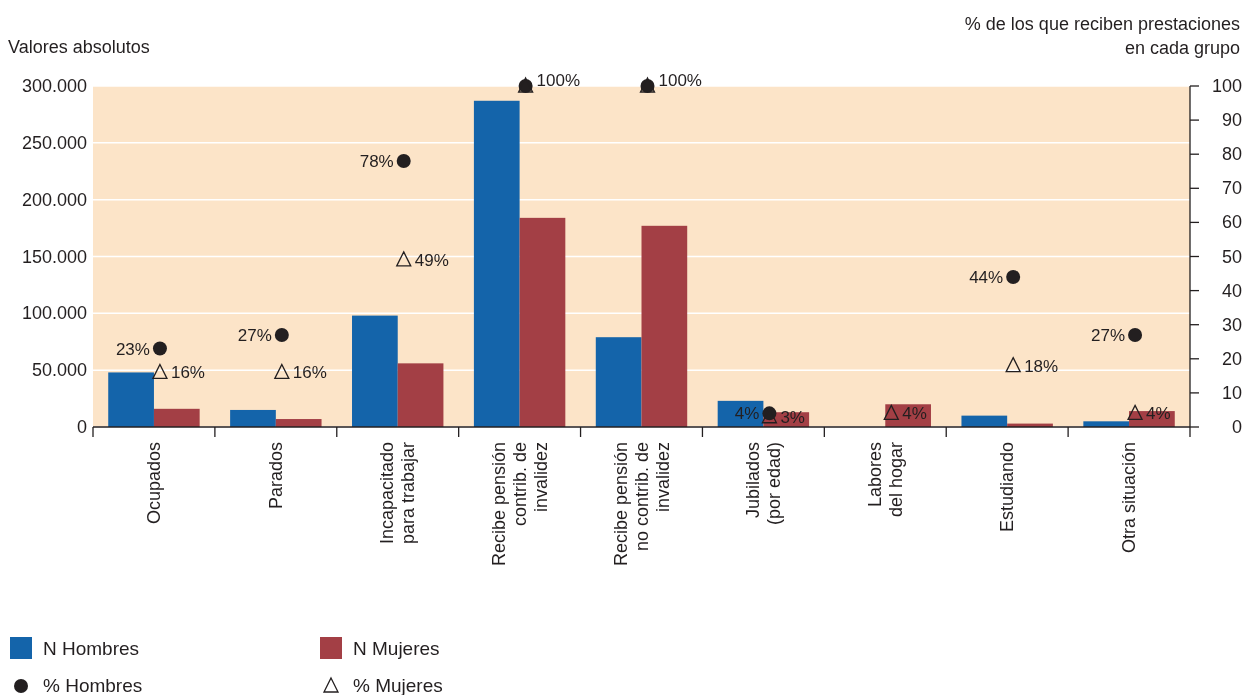 Image resolution: width=1247 pixels, height=695 pixels. I want to click on legend-label: N Mujeres, so click(396, 648).